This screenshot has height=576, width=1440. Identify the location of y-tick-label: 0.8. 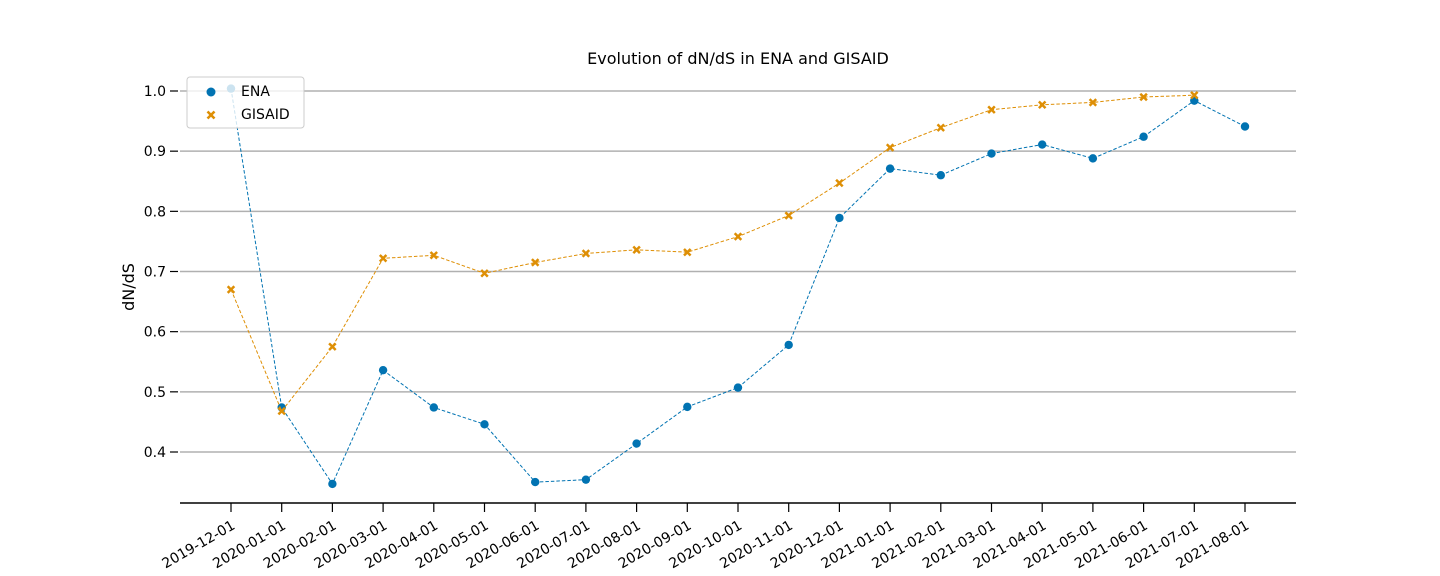
(155, 212).